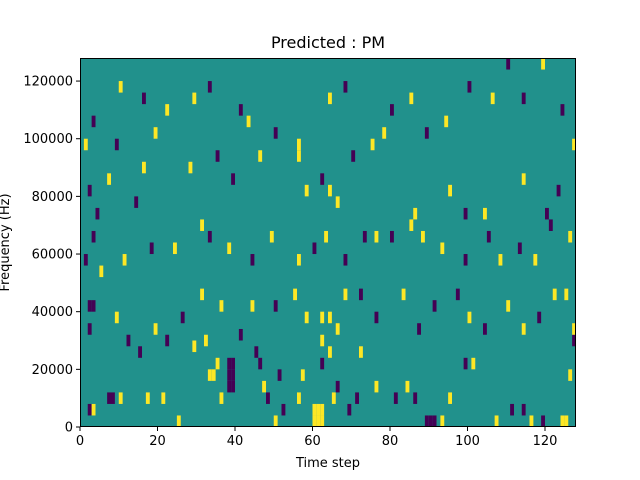 The height and width of the screenshot is (480, 640). I want to click on x-tick-label: 80, so click(390, 441).